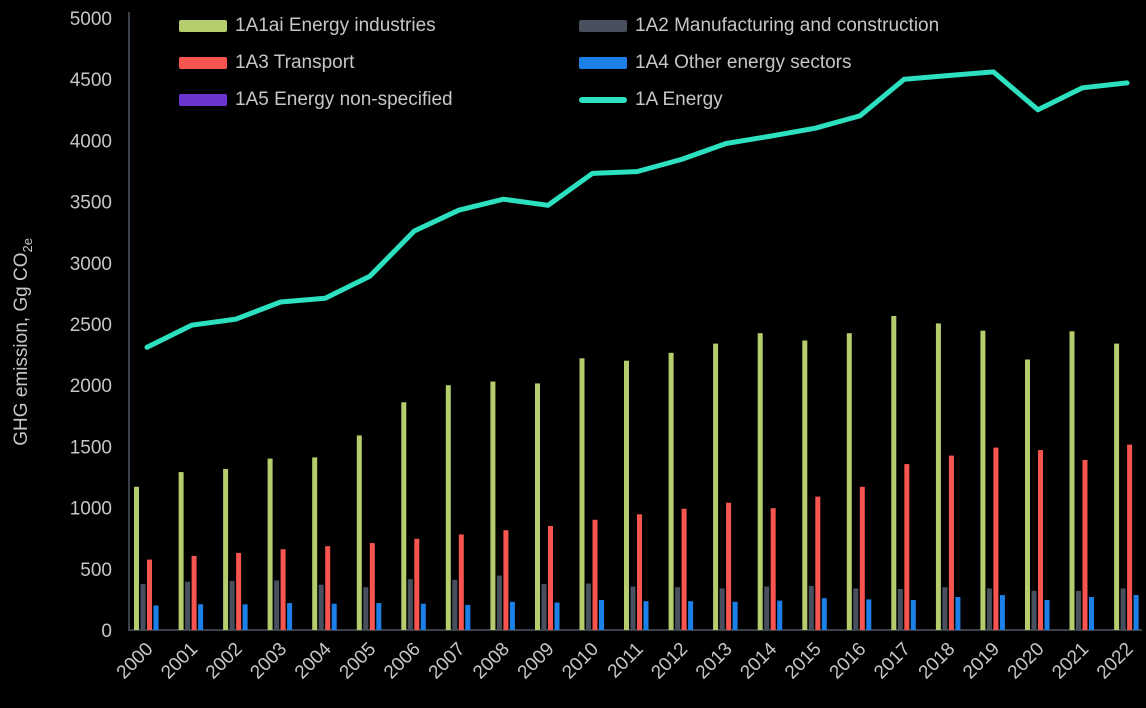  What do you see at coordinates (91, 509) in the screenshot?
I see `y-tick-label: 1000` at bounding box center [91, 509].